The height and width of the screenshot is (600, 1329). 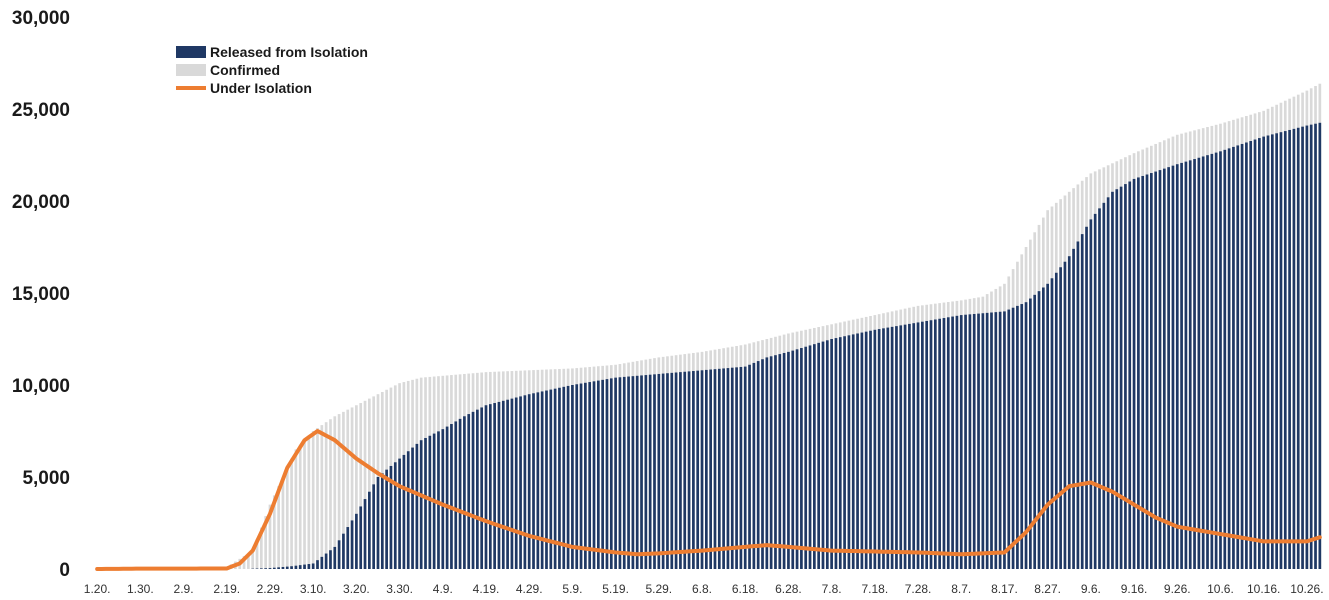 I want to click on legend-swatch, so click(x=191, y=70).